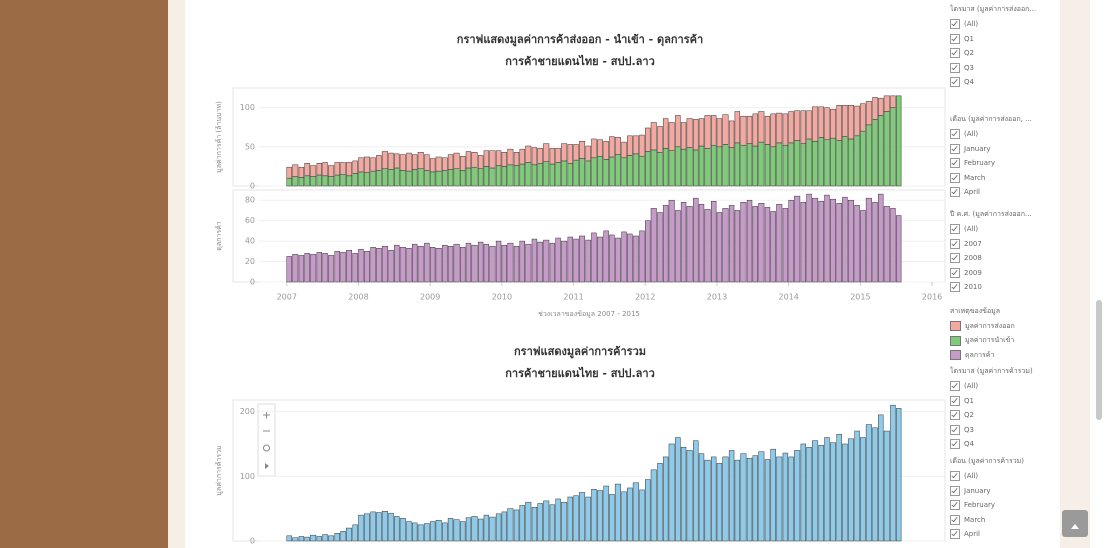  I want to click on option-label: 2008, so click(973, 258).